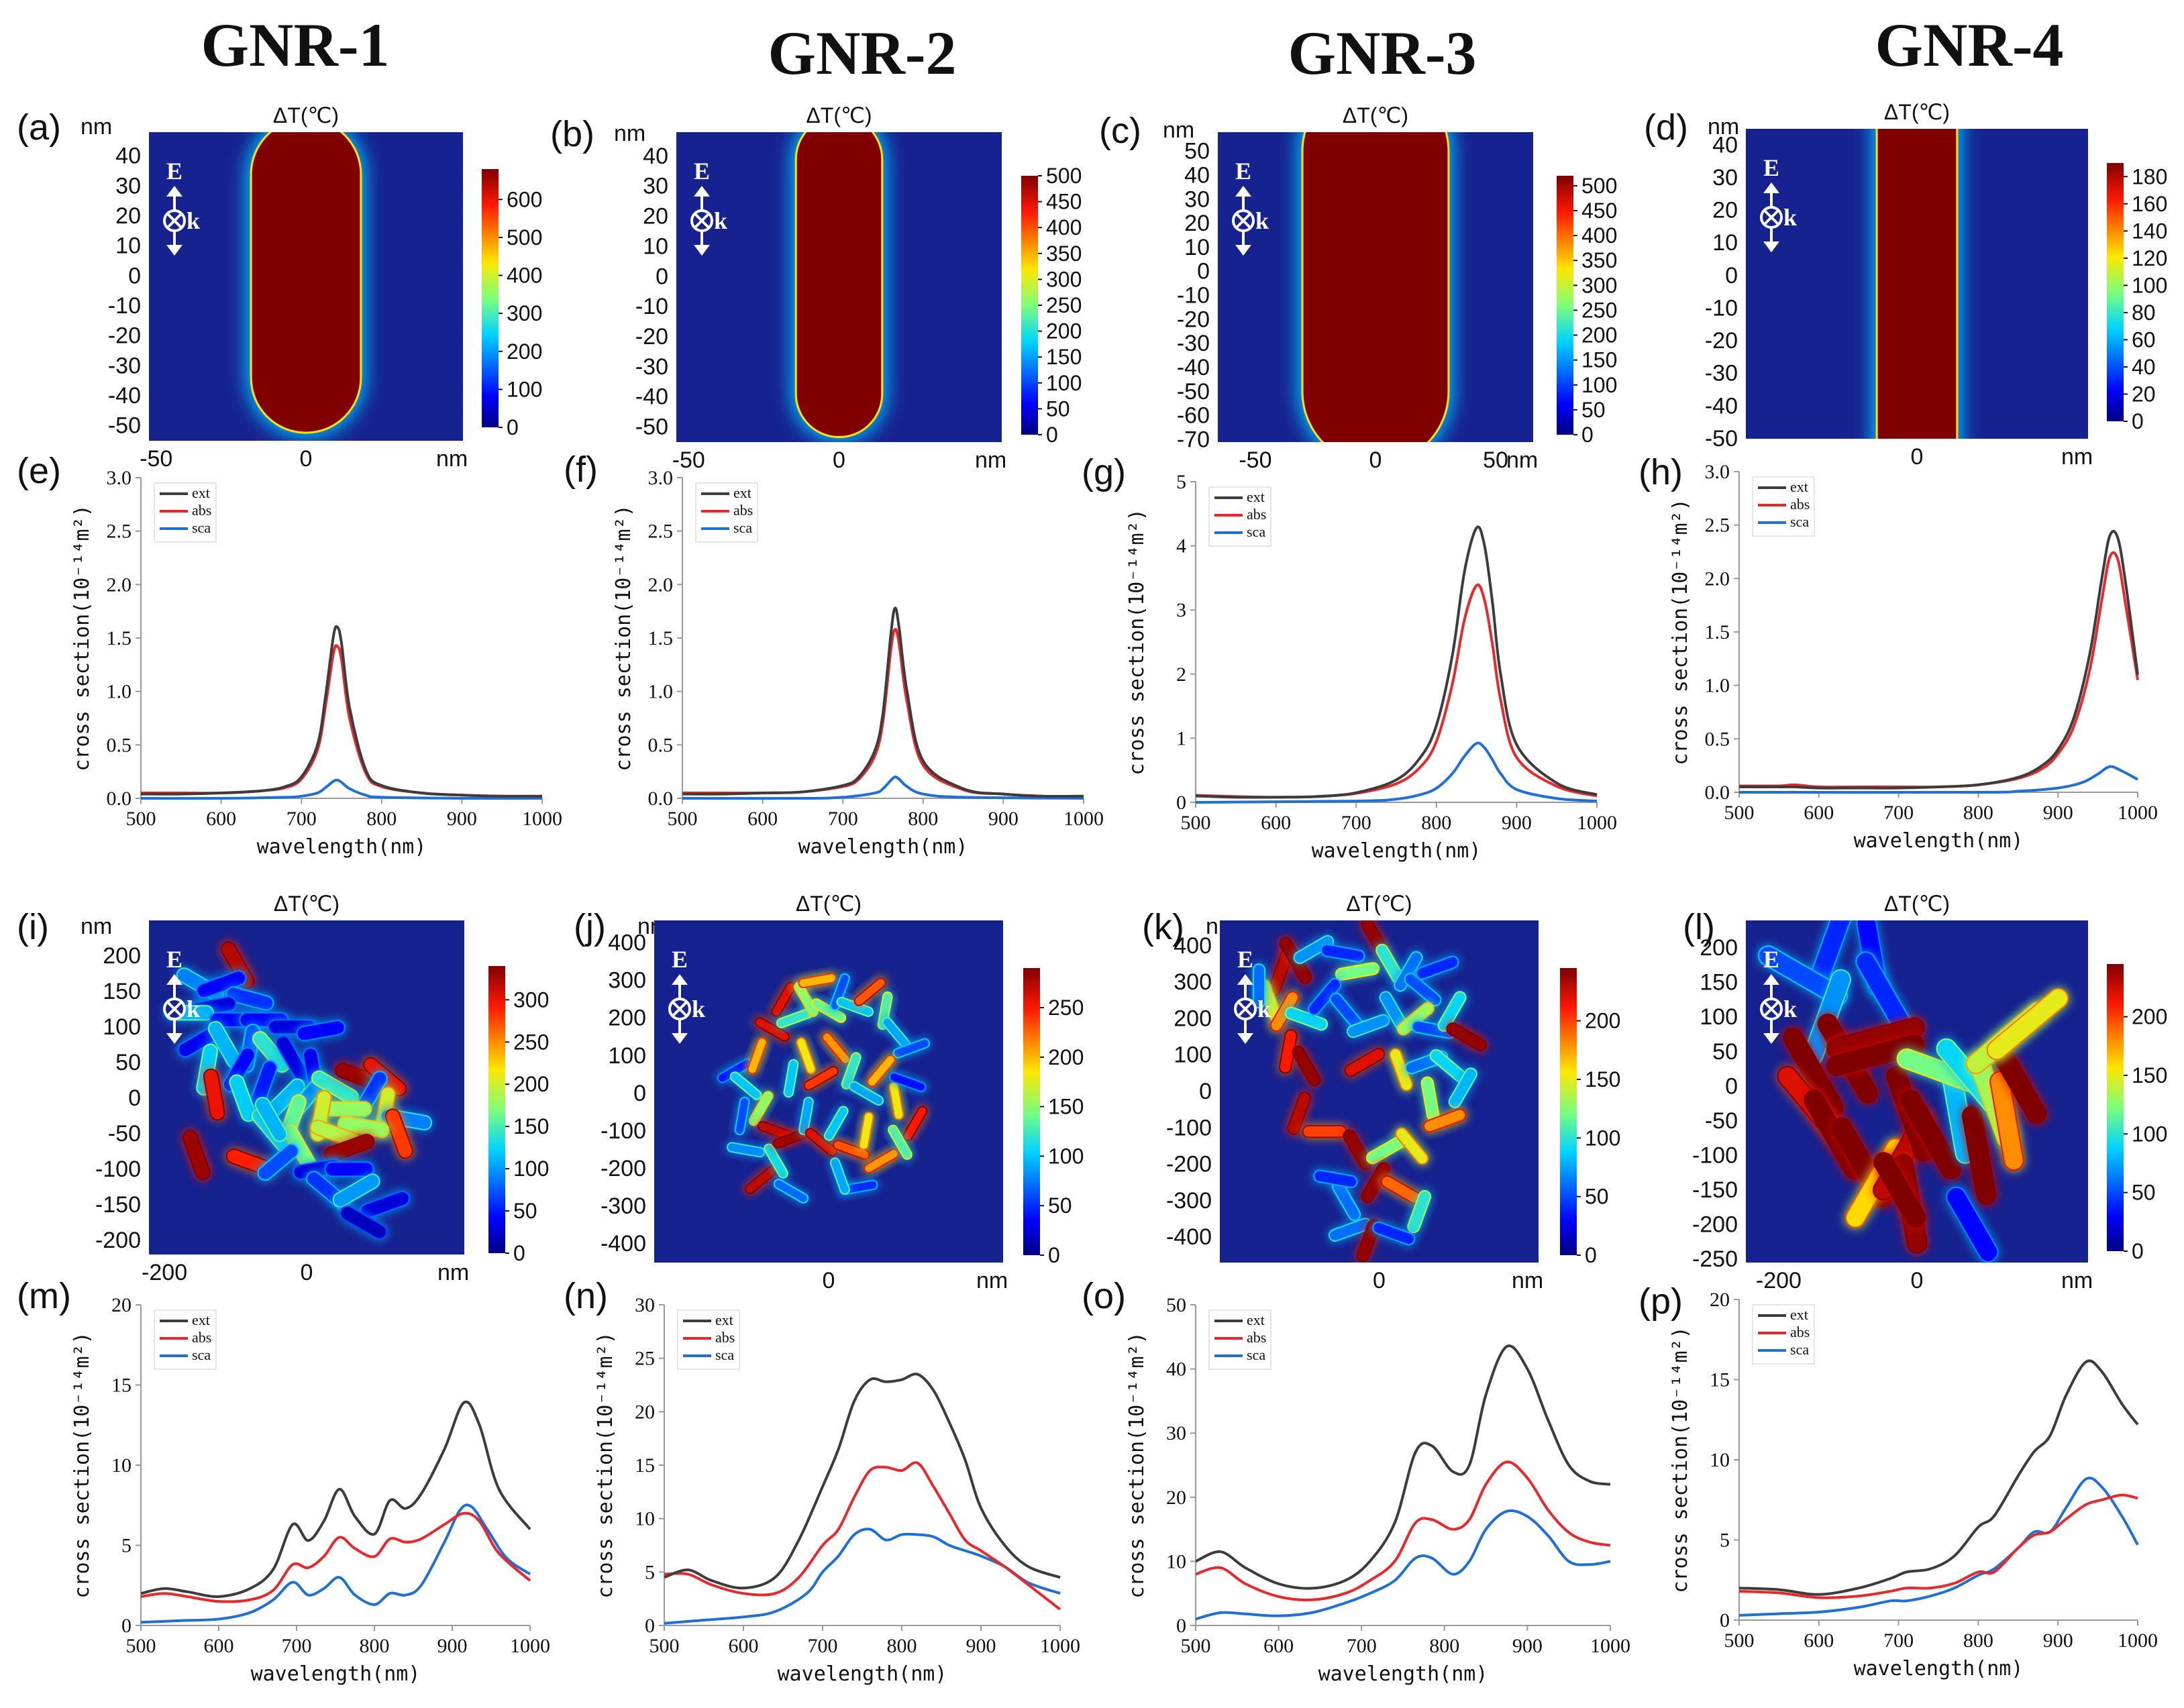 The height and width of the screenshot is (1708, 2184). What do you see at coordinates (1255, 460) in the screenshot?
I see `x-tick-label: -50` at bounding box center [1255, 460].